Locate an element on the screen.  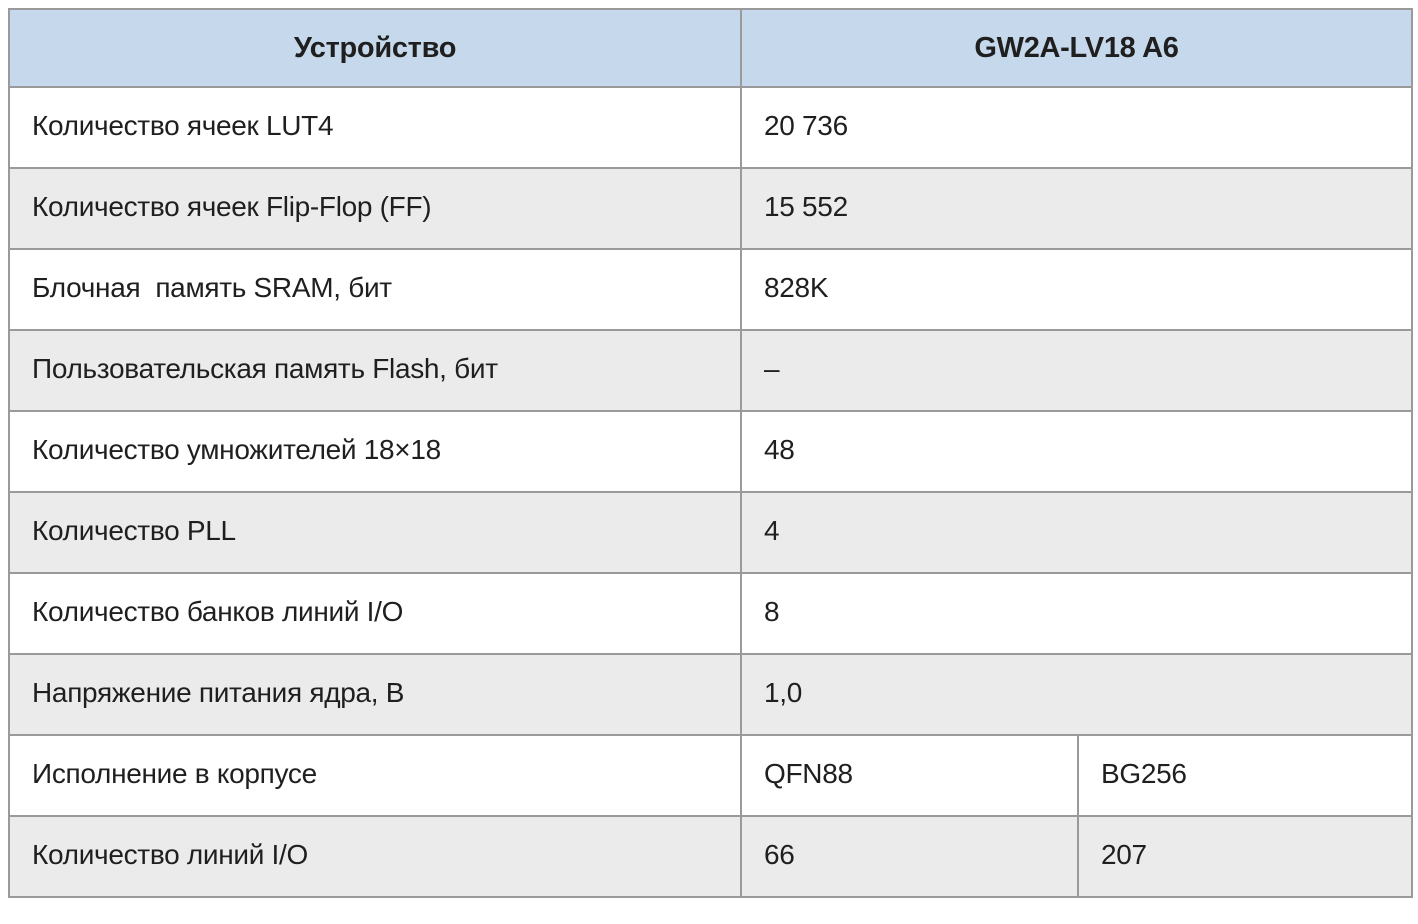
table-header: Устройство GW2A-LV18 A6 is located at coordinates (710, 48).